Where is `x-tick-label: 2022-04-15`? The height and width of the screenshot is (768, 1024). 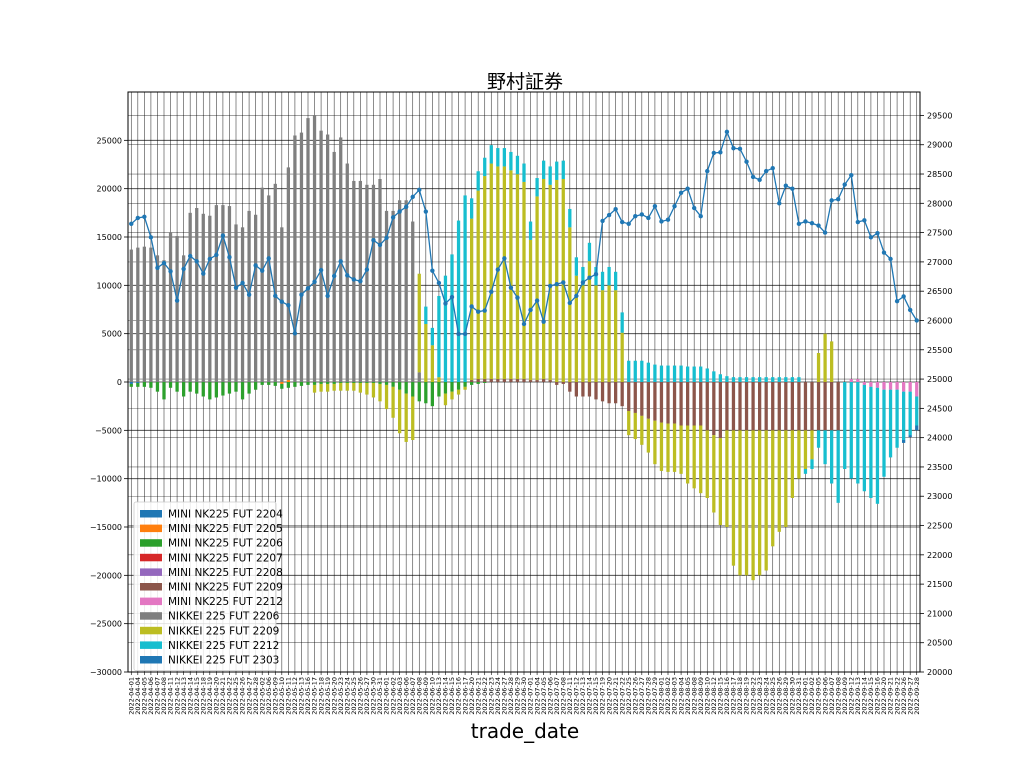 x-tick-label: 2022-04-15 is located at coordinates (197, 696).